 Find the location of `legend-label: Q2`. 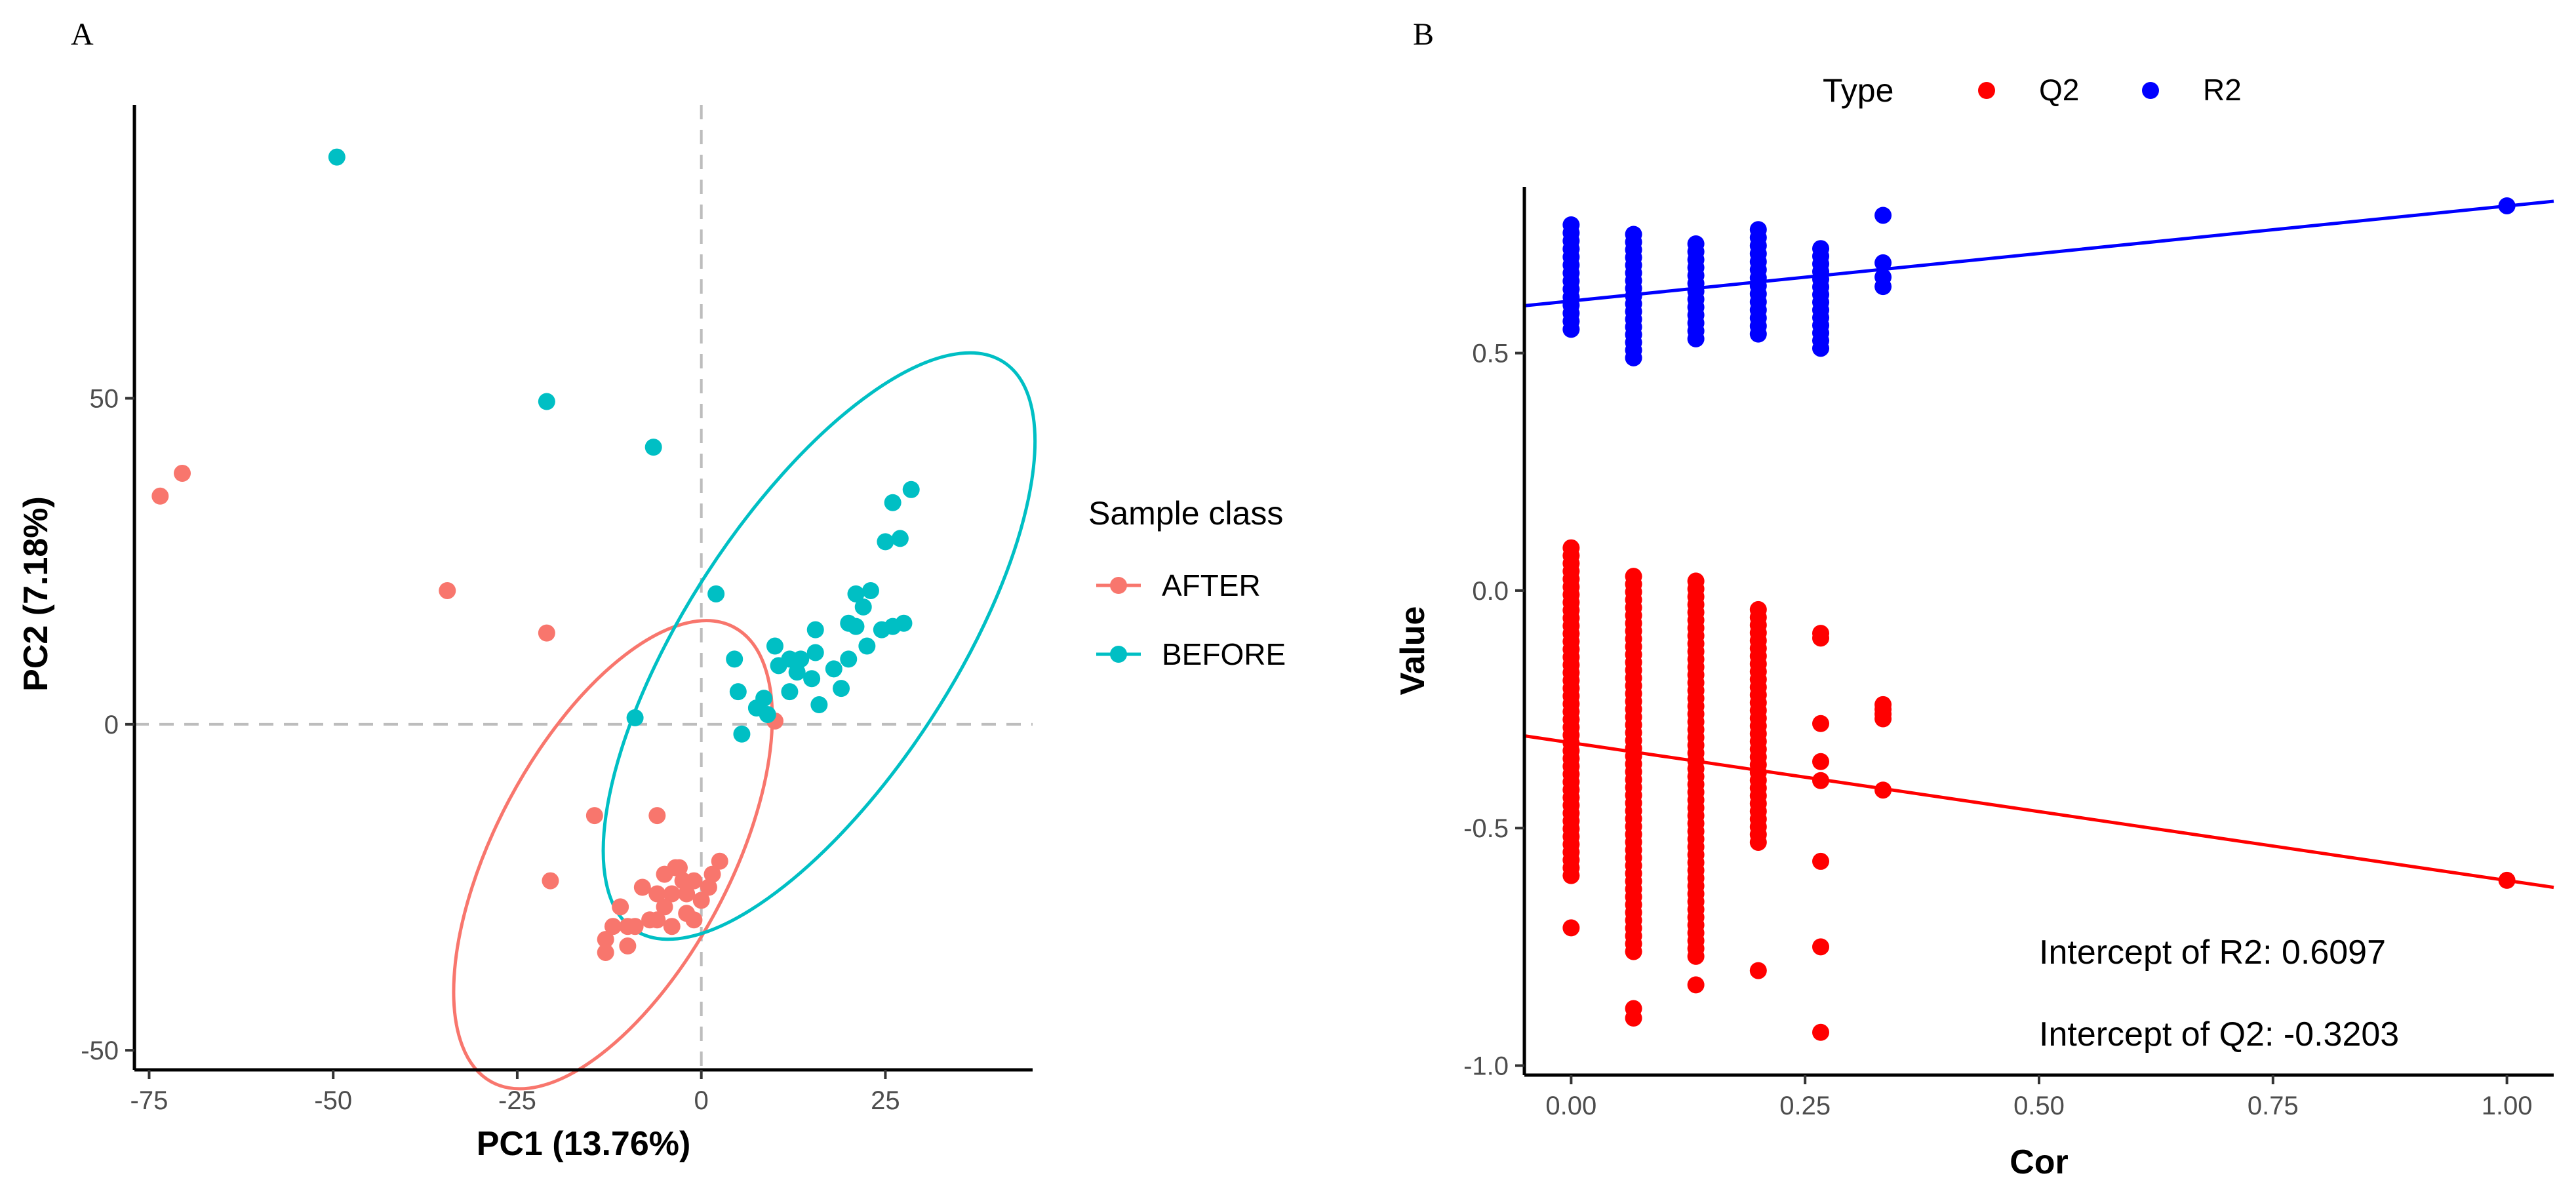

legend-label: Q2 is located at coordinates (2059, 90).